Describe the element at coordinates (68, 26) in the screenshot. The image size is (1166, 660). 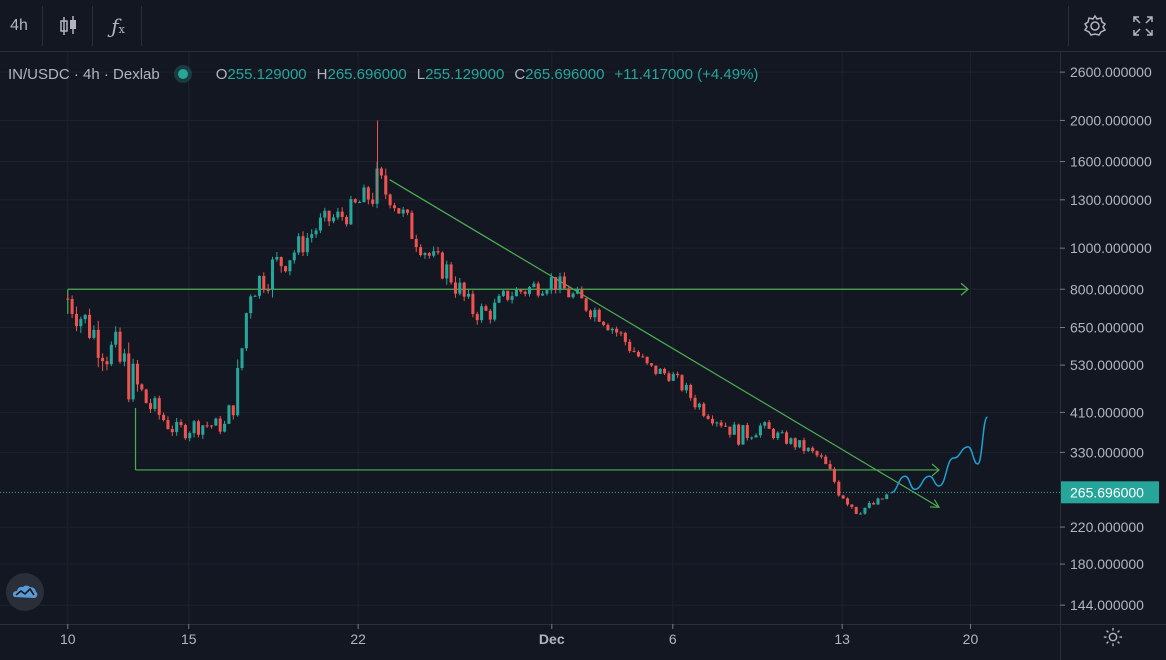
I see `chart-type-button` at that location.